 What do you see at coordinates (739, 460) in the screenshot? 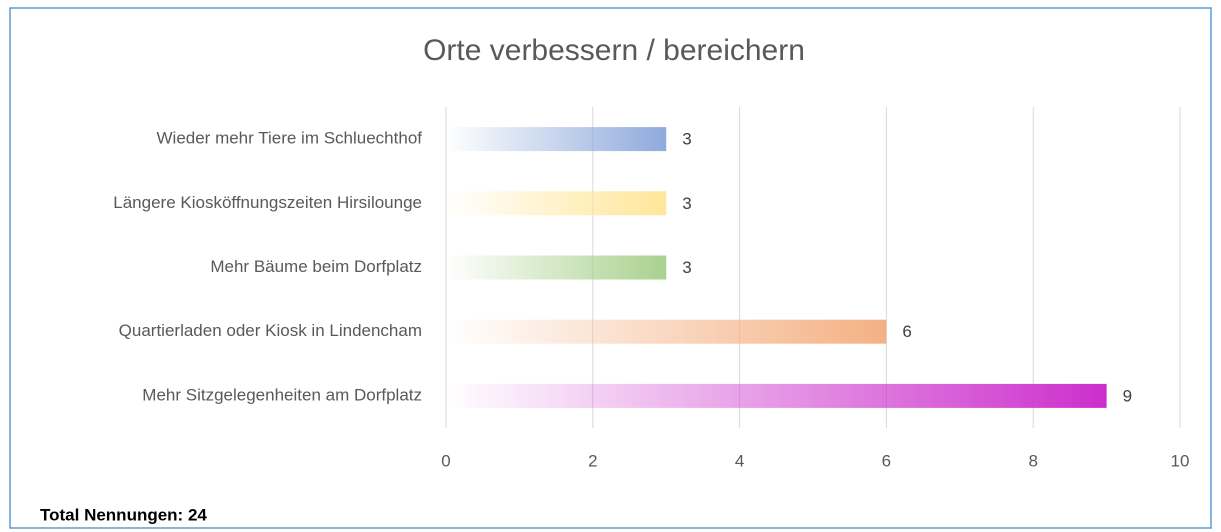
I see `x-tick-label: 4` at bounding box center [739, 460].